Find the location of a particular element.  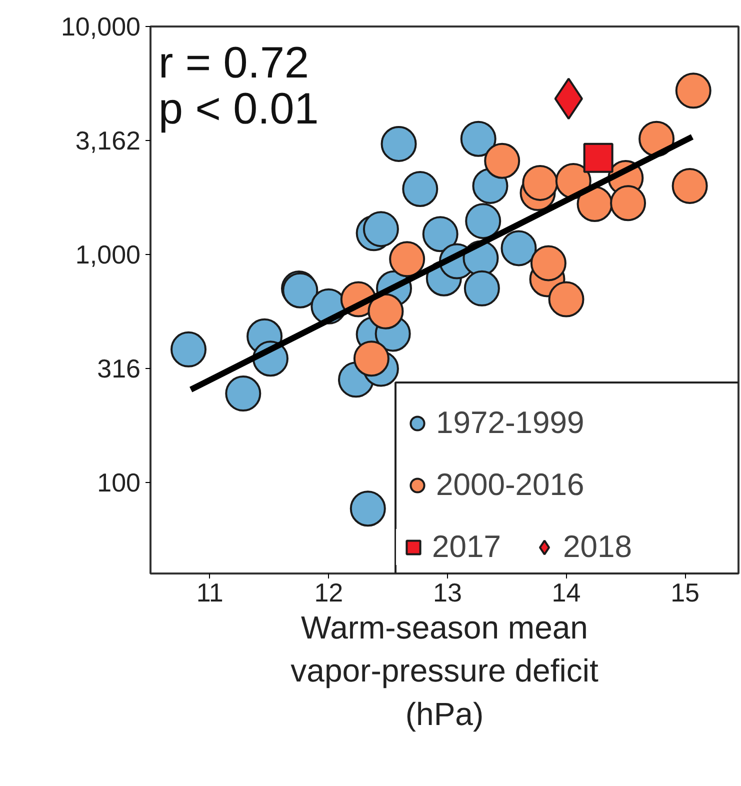

y-tick-label: 10,000 is located at coordinates (100, 27).